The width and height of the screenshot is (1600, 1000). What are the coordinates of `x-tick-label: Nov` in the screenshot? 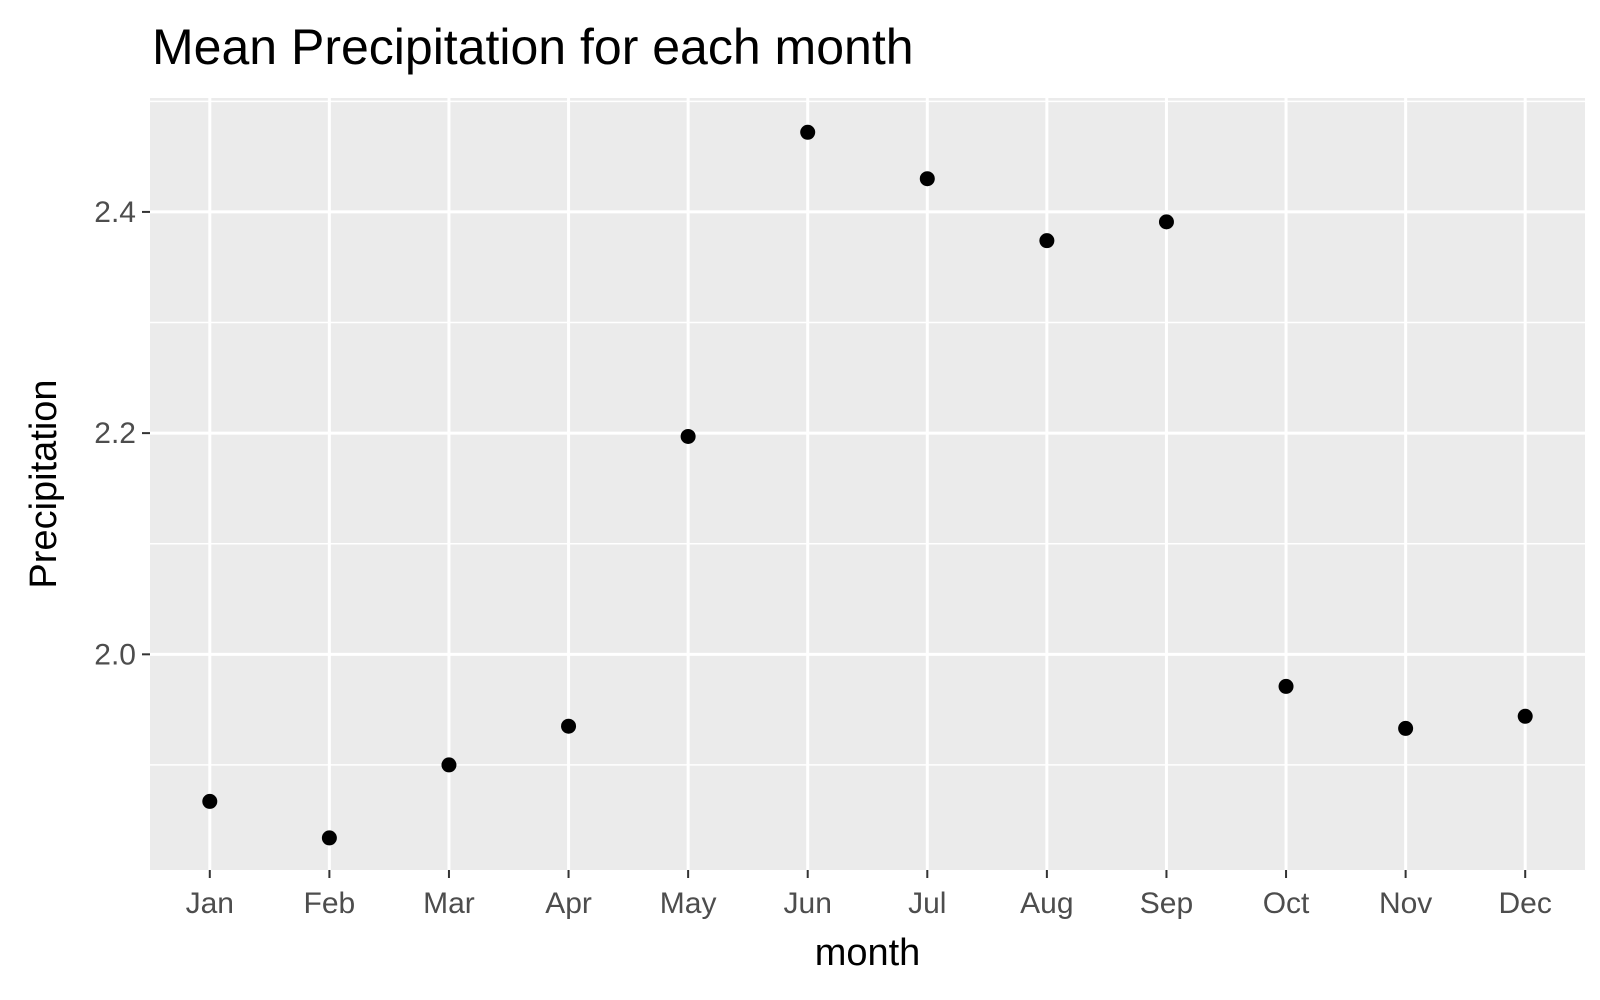 It's located at (1405, 903).